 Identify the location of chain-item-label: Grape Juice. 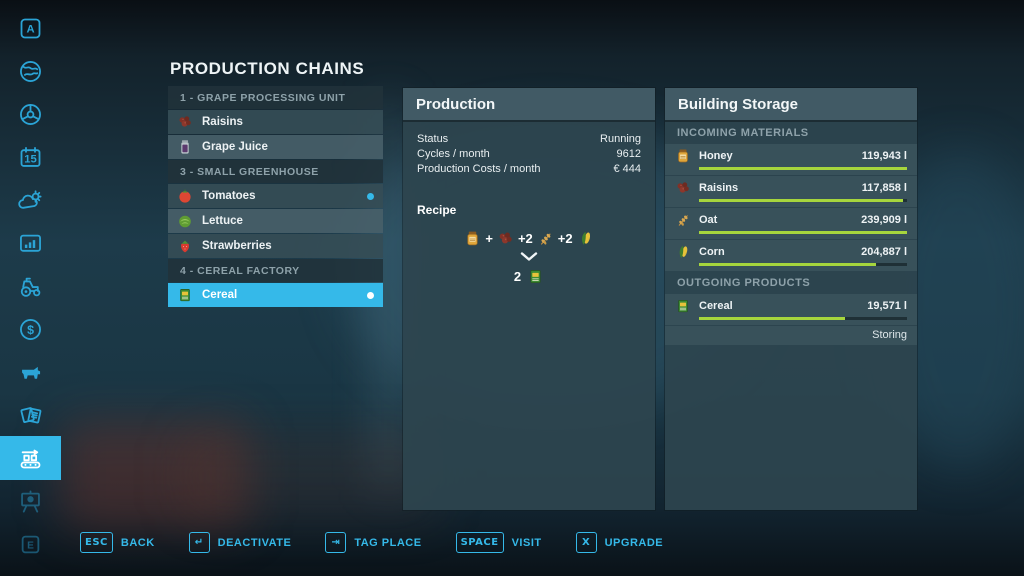
(235, 147).